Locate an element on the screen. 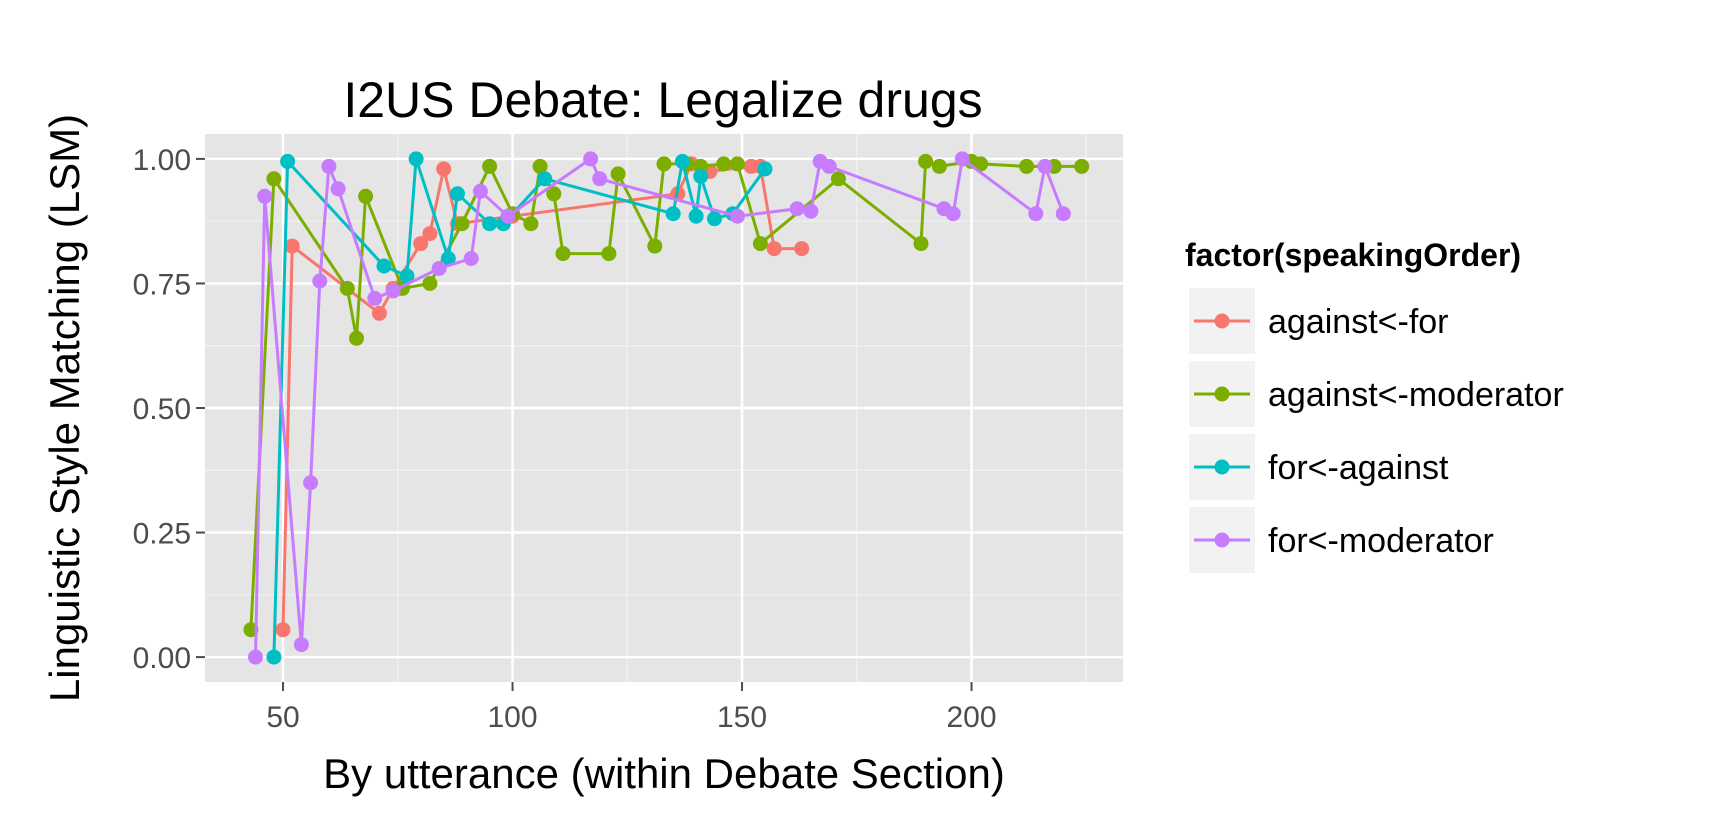  y-axis-label: Linguistic Style Matching (LSM) is located at coordinates (64, 408).